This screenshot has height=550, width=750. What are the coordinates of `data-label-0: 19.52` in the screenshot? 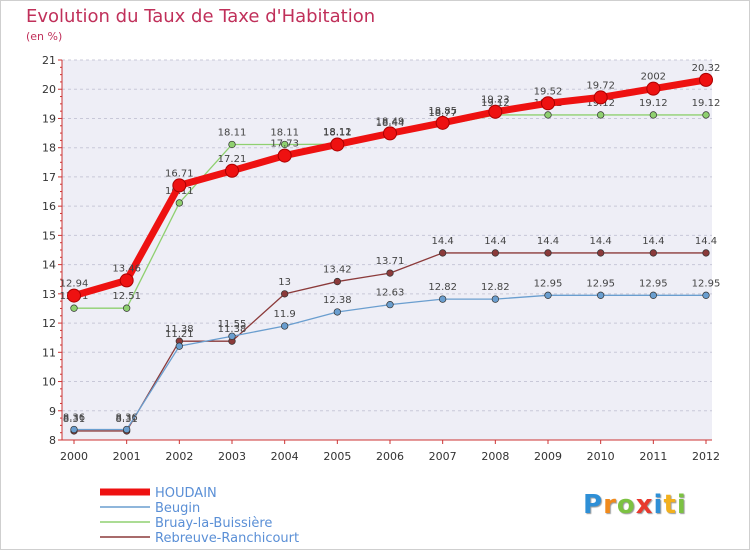 It's located at (548, 91).